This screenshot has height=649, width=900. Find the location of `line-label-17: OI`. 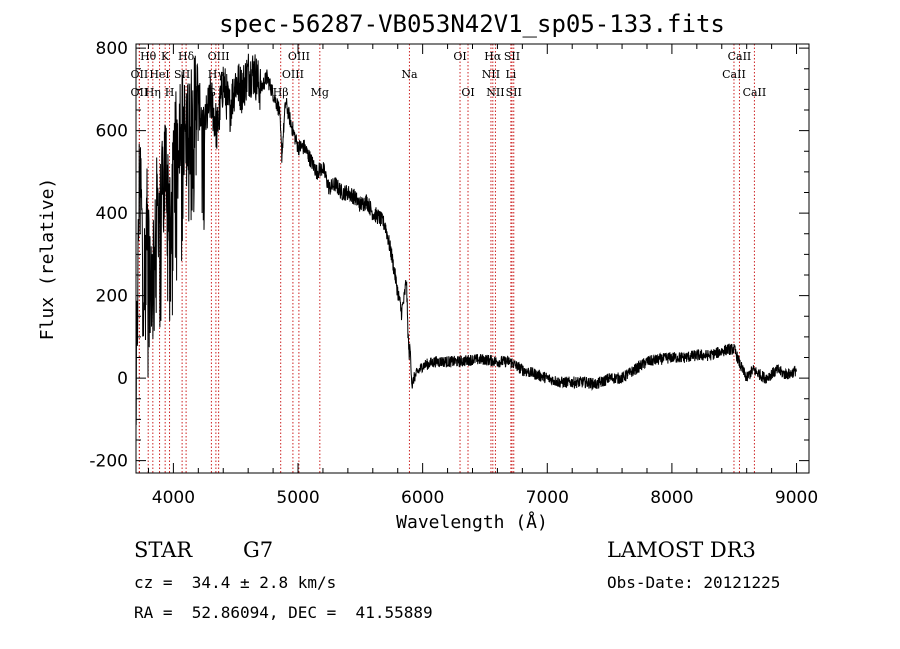

line-label-17: OI is located at coordinates (459, 56).